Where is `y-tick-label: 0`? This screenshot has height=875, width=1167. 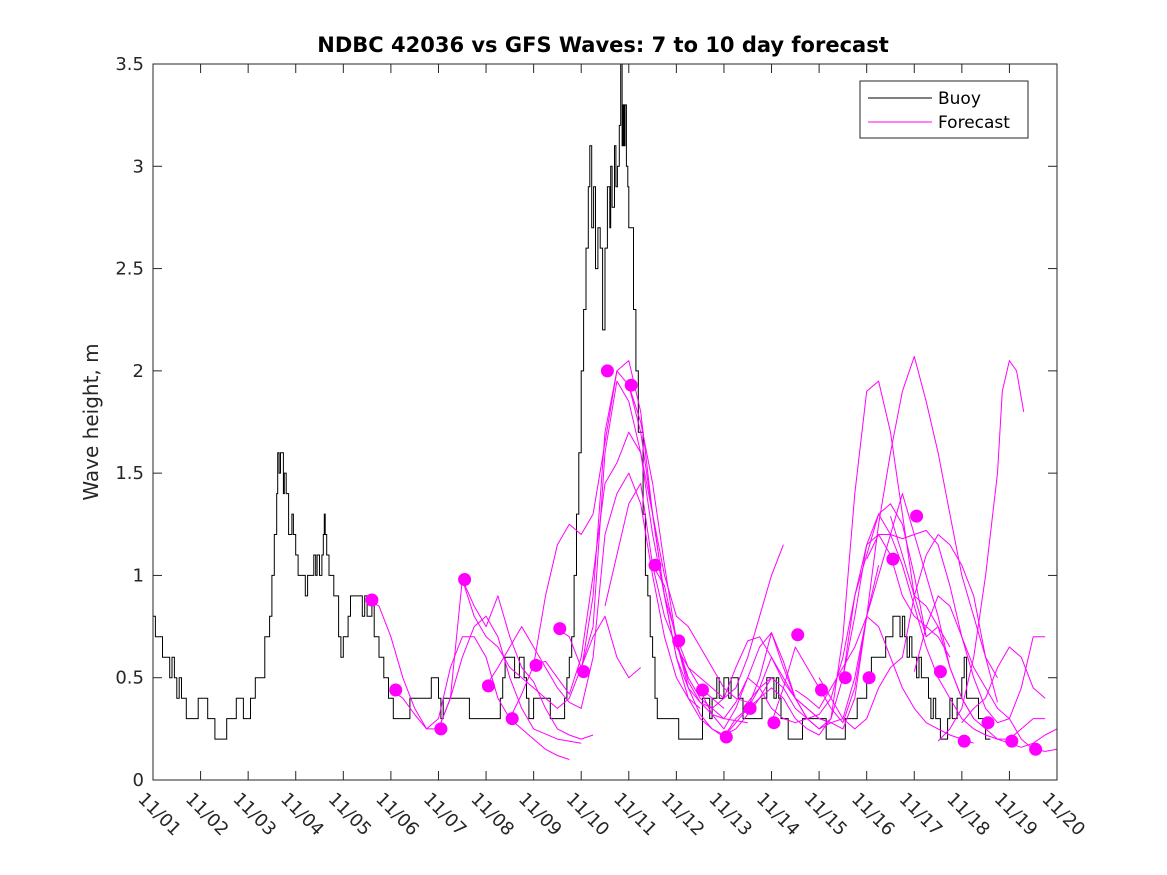 y-tick-label: 0 is located at coordinates (138, 780).